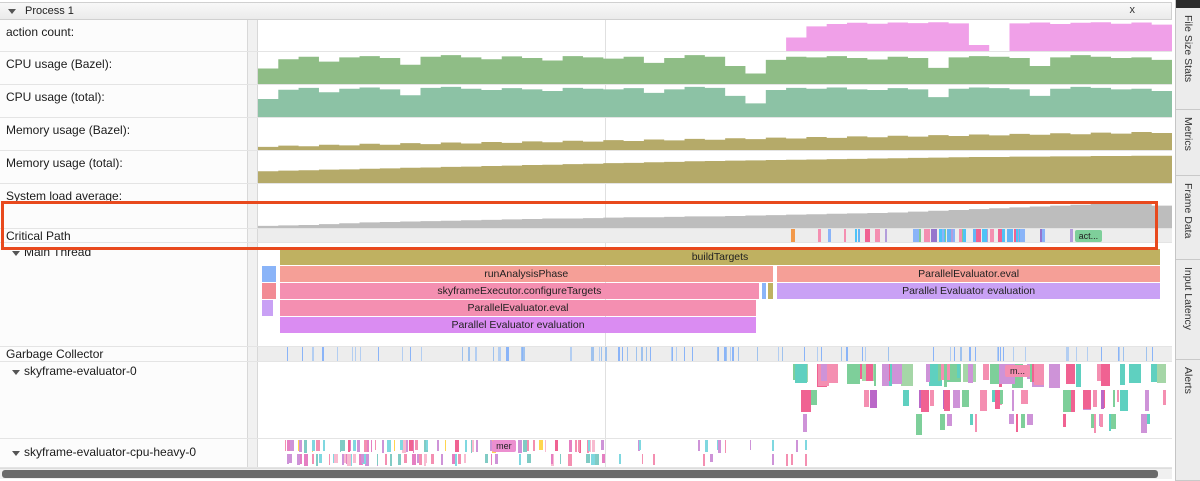 The width and height of the screenshot is (1200, 481). I want to click on expand-triangle-icon, so click(16, 453).